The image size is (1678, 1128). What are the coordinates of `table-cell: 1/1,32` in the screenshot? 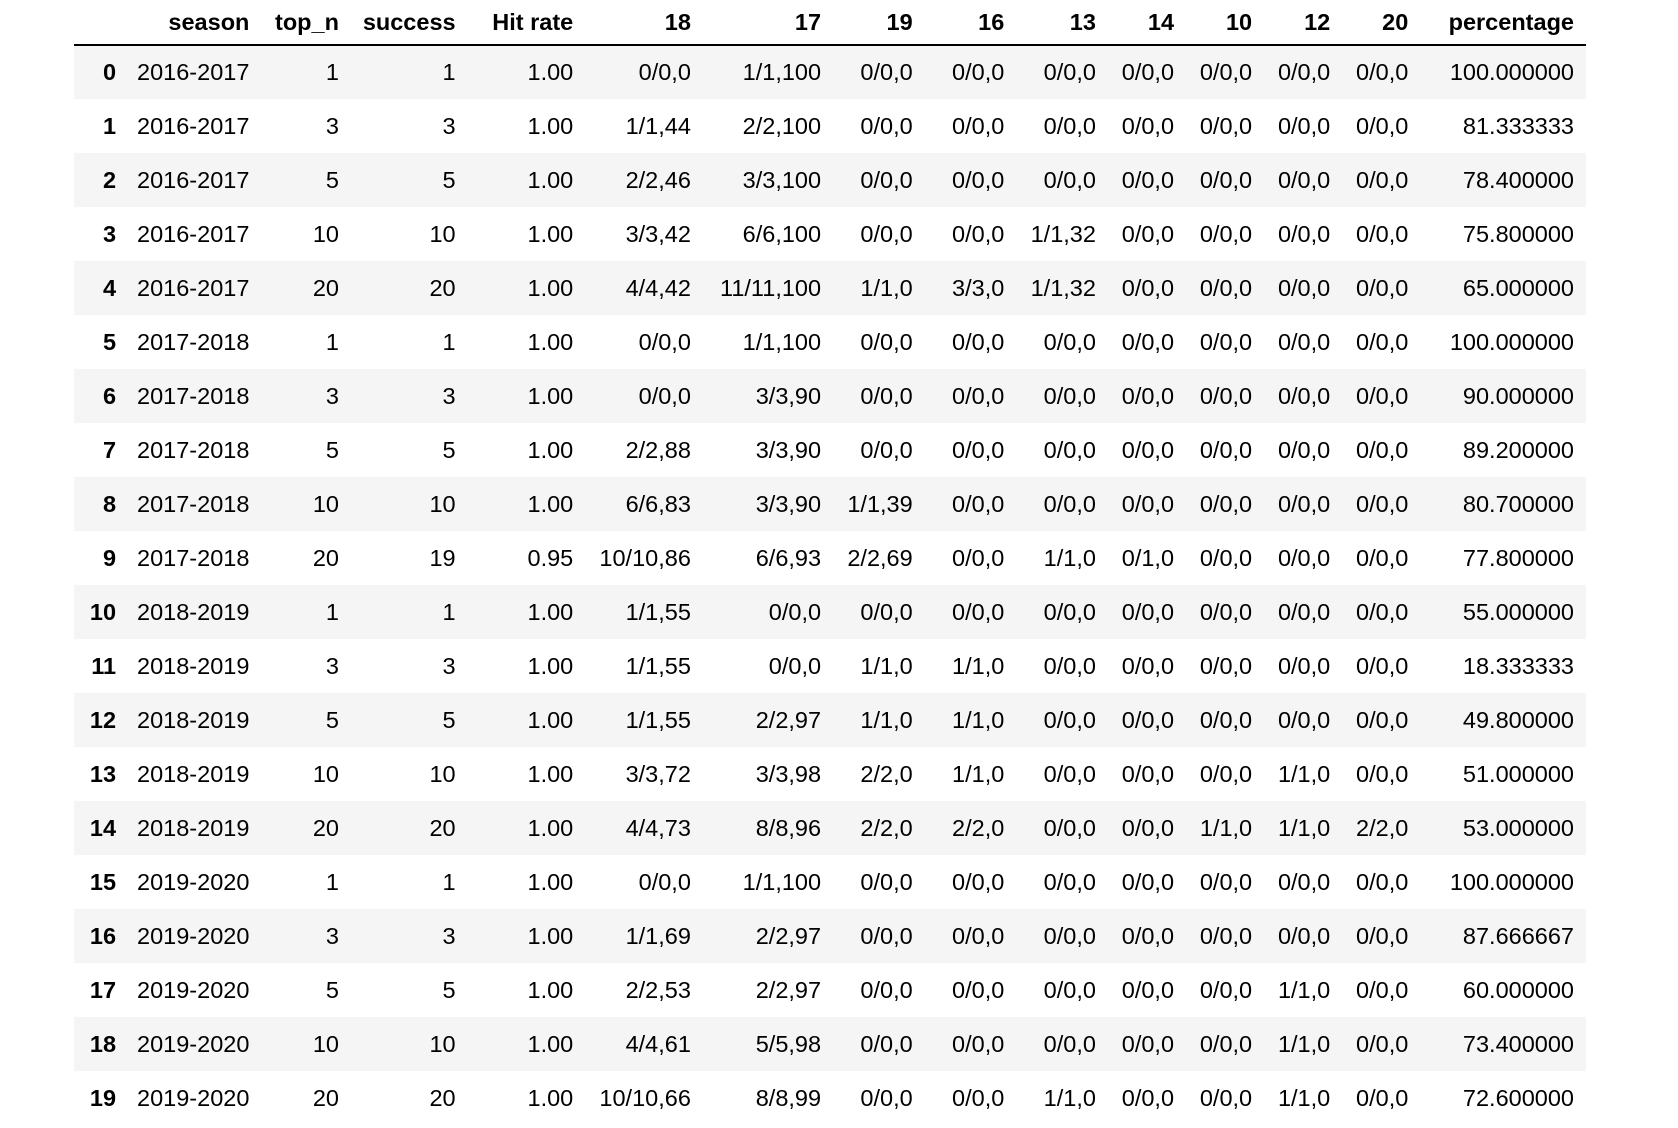 It's located at (1063, 287).